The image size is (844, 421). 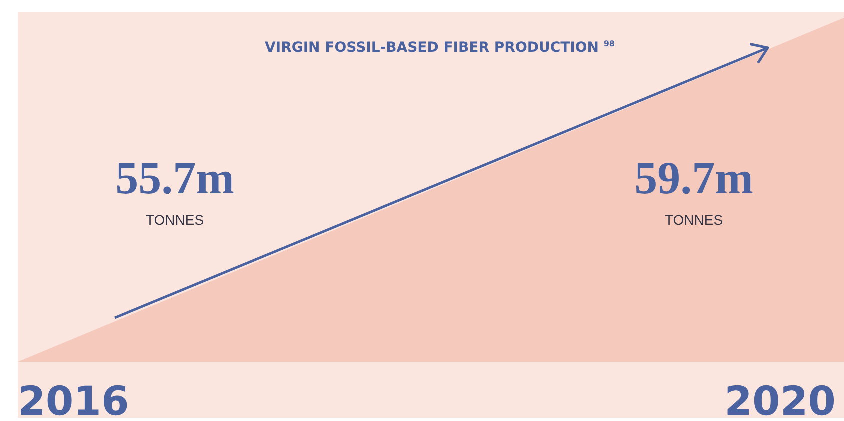 I want to click on text: VIRGIN FOSSIL-BASED FIBER PRODUCTION 98, so click(x=440, y=48).